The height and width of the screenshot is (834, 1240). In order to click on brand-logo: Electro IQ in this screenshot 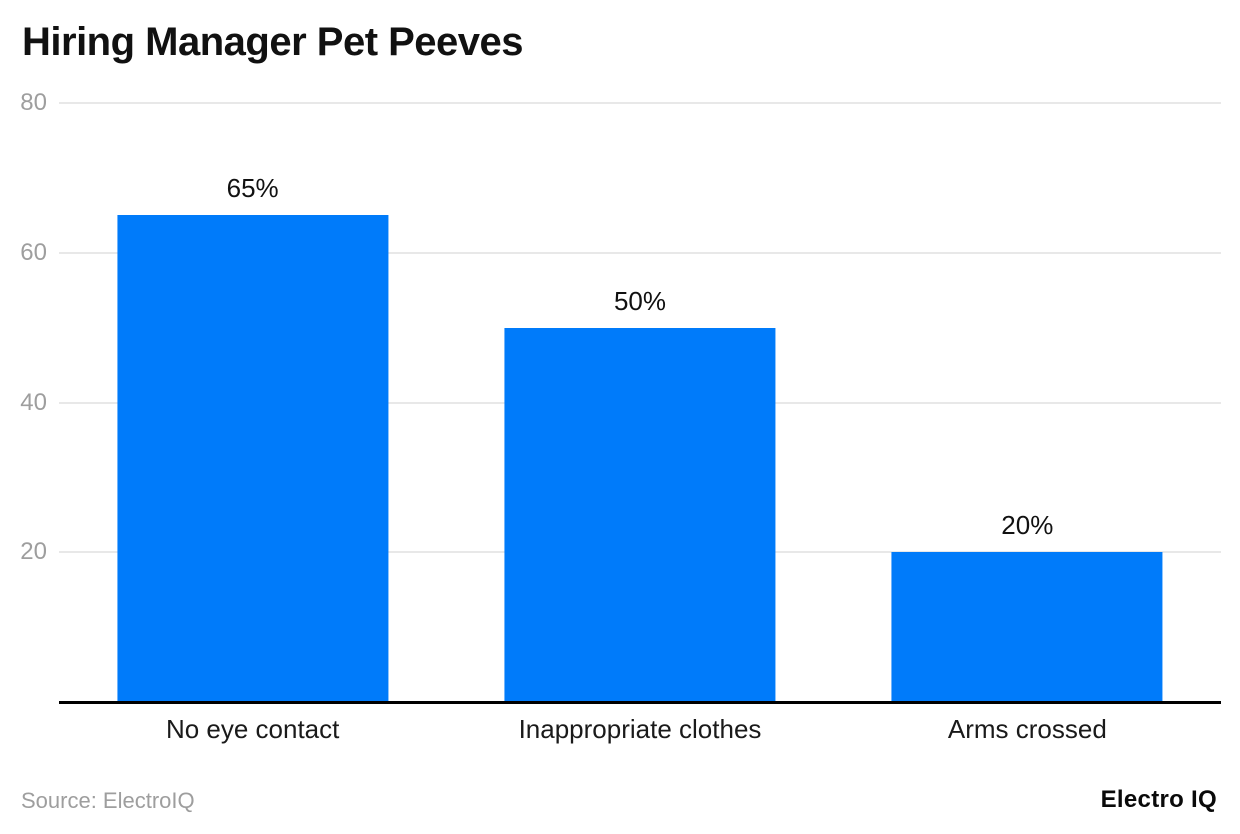, I will do `click(1158, 799)`.